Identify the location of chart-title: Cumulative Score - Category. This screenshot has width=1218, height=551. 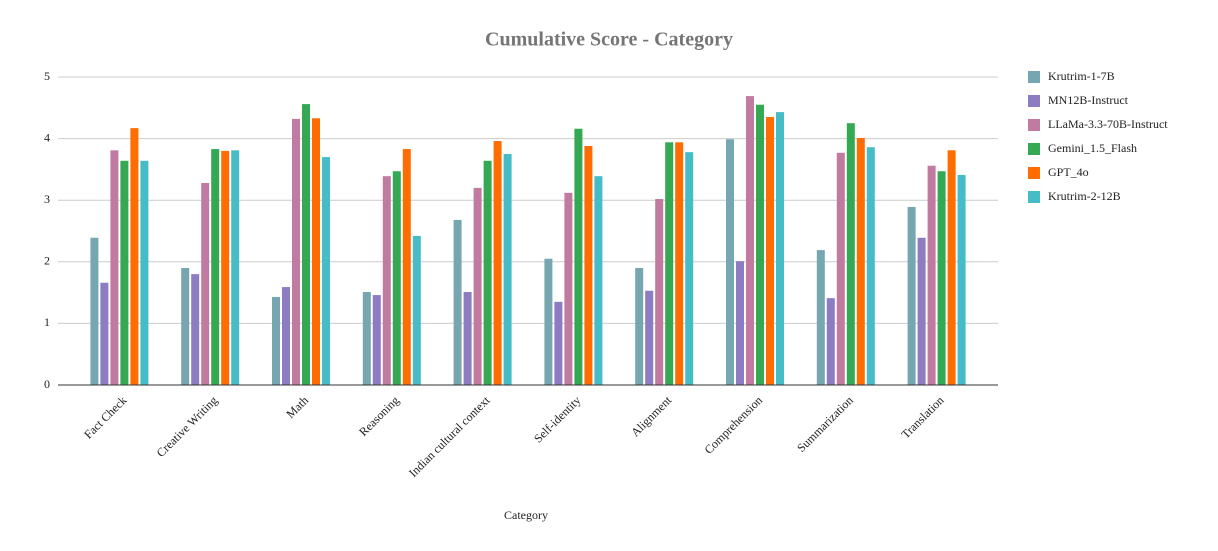
(609, 40).